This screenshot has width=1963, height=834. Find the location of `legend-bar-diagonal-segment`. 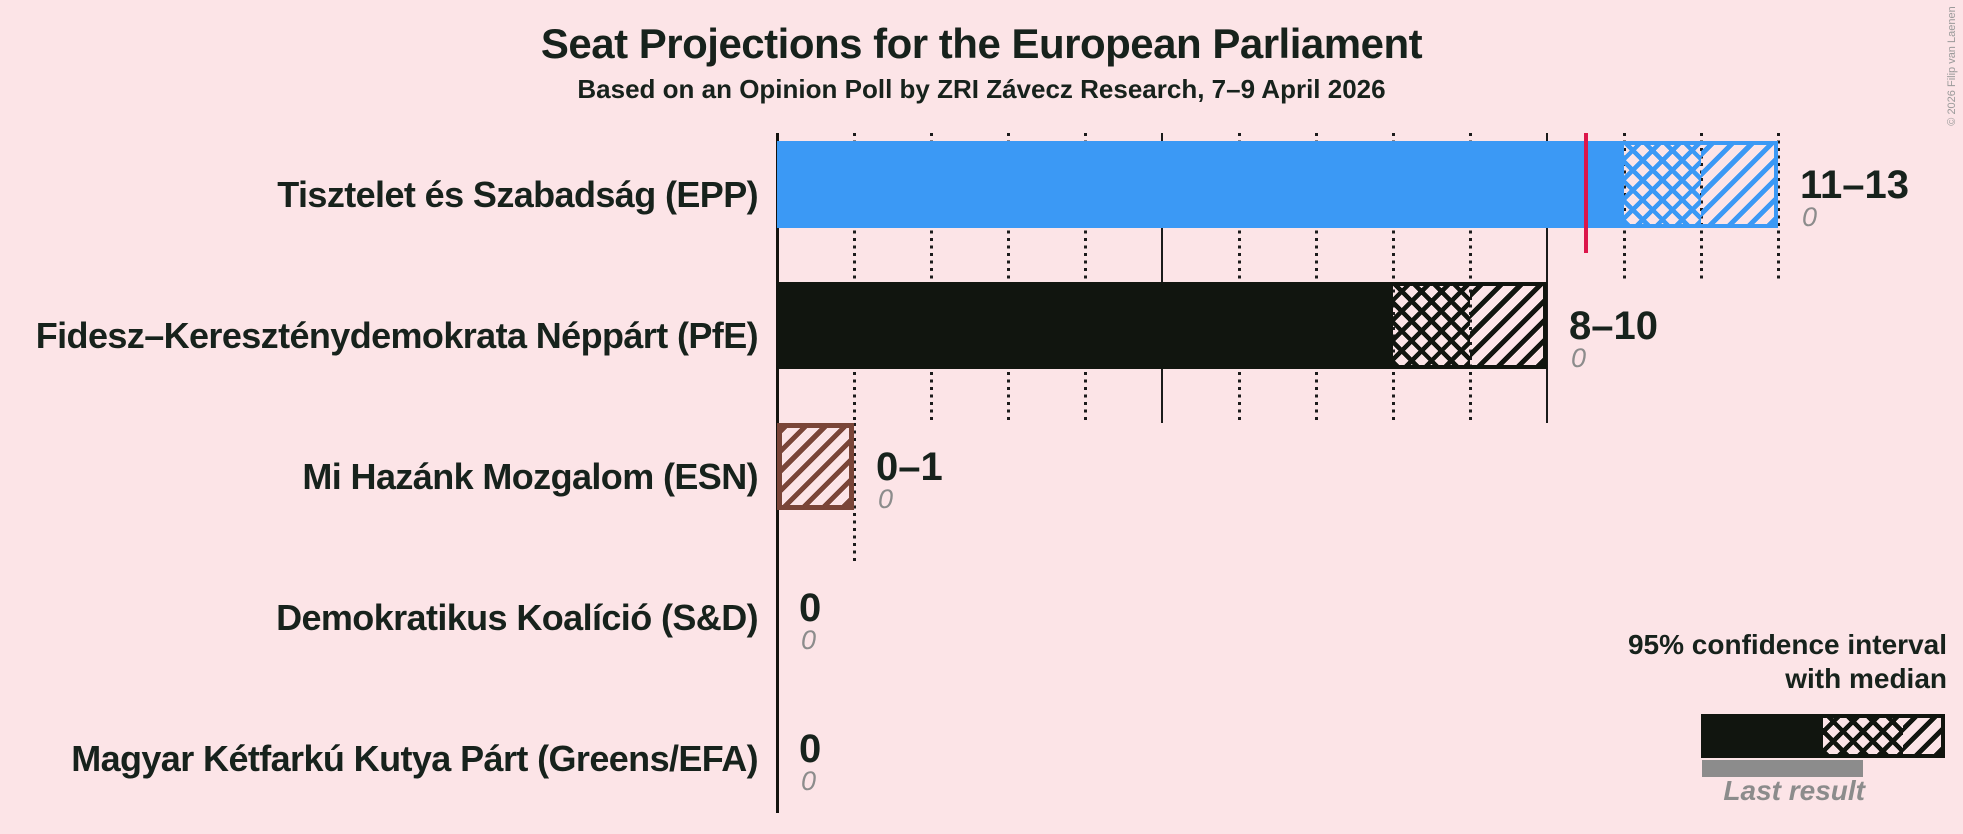

legend-bar-diagonal-segment is located at coordinates (1924, 736).